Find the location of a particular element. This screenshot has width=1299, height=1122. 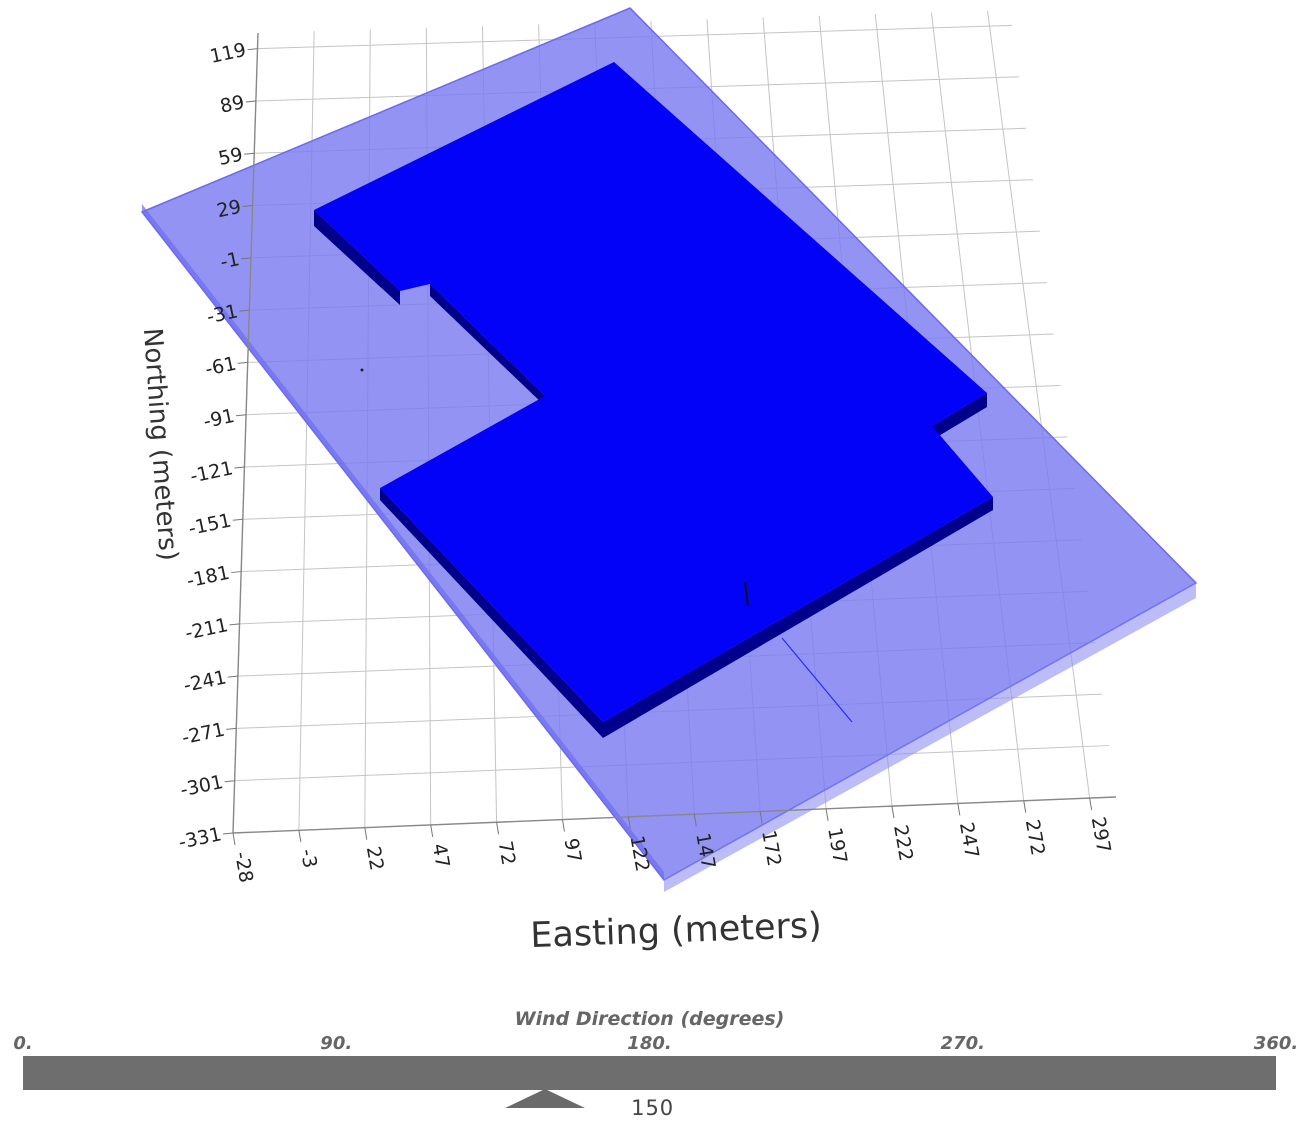

x-tick-label: -28 is located at coordinates (243, 867).